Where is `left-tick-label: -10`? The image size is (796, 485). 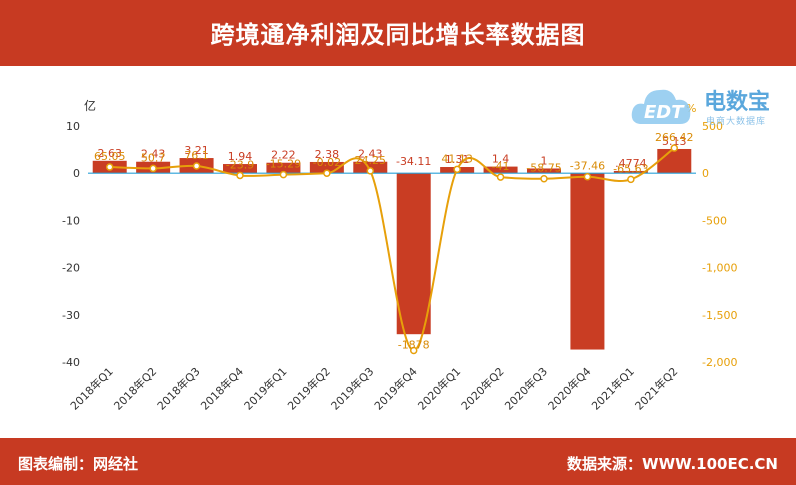
left-tick-label: -10 is located at coordinates (71, 220).